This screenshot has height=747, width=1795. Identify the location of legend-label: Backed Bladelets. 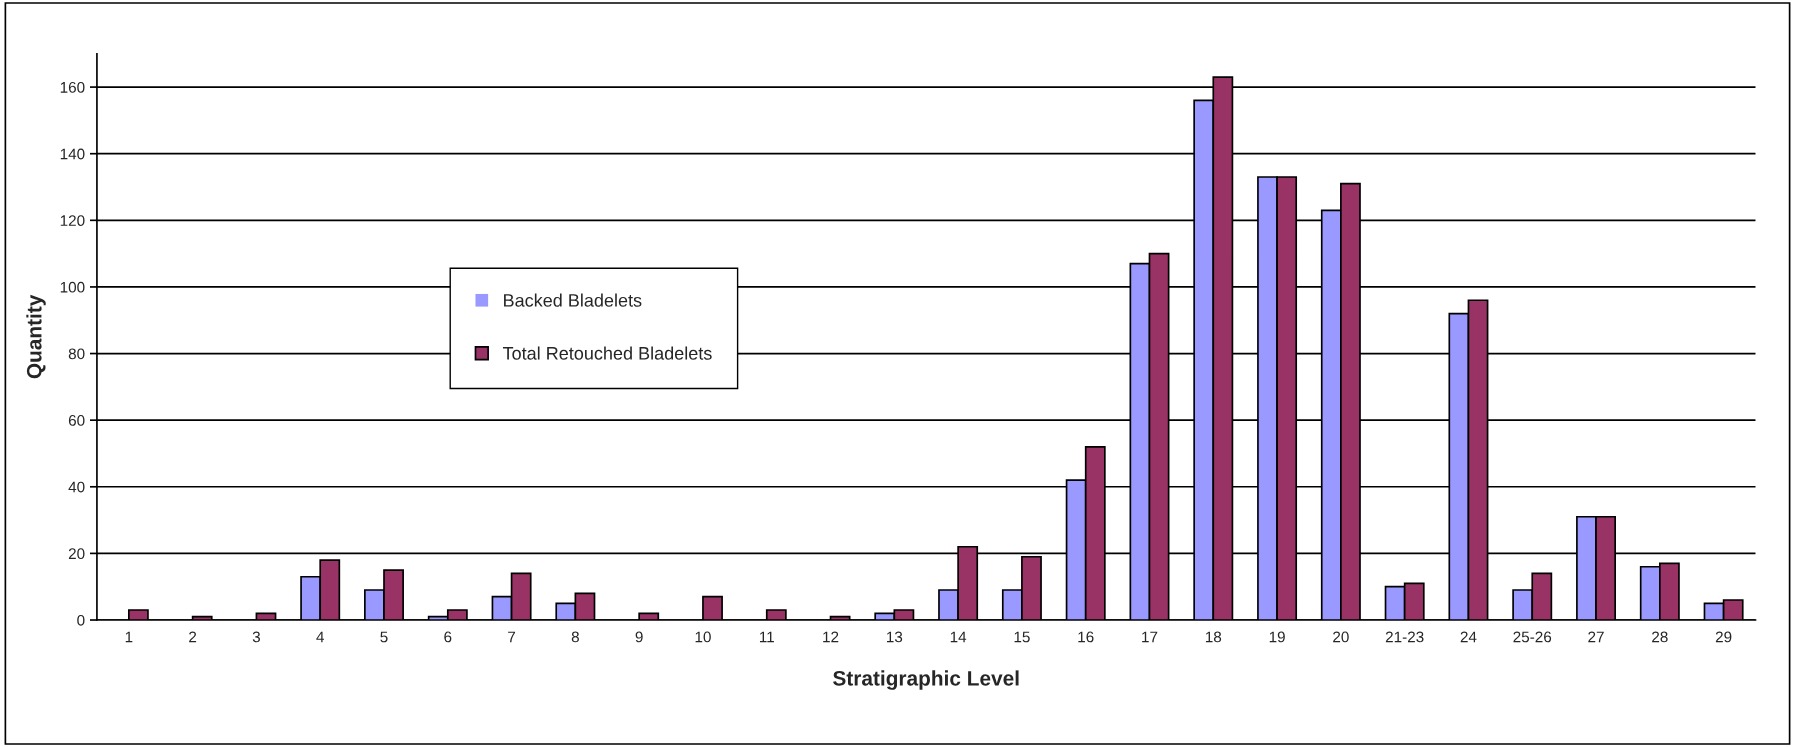
(573, 300).